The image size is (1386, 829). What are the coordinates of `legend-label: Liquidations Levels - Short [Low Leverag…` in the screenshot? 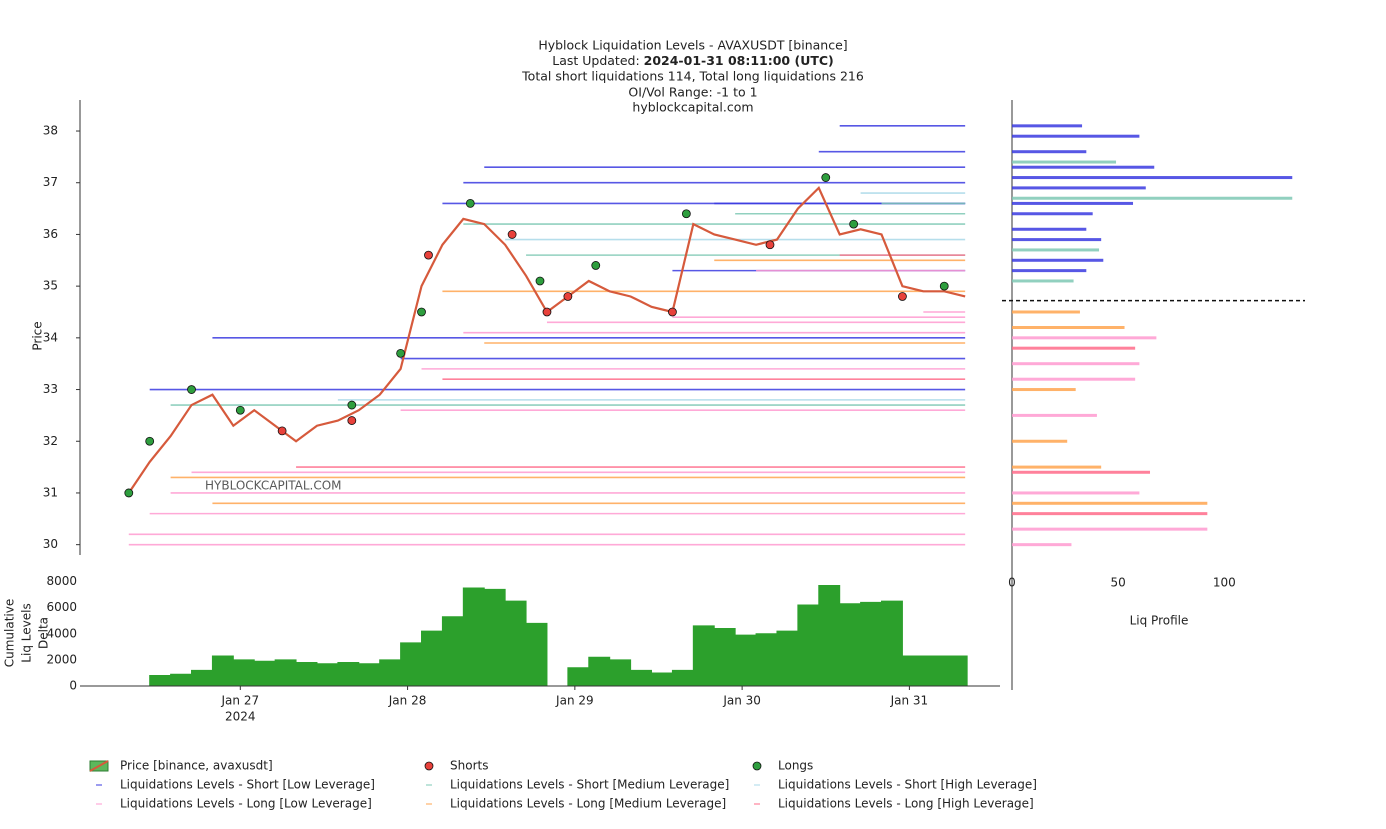 It's located at (247, 785).